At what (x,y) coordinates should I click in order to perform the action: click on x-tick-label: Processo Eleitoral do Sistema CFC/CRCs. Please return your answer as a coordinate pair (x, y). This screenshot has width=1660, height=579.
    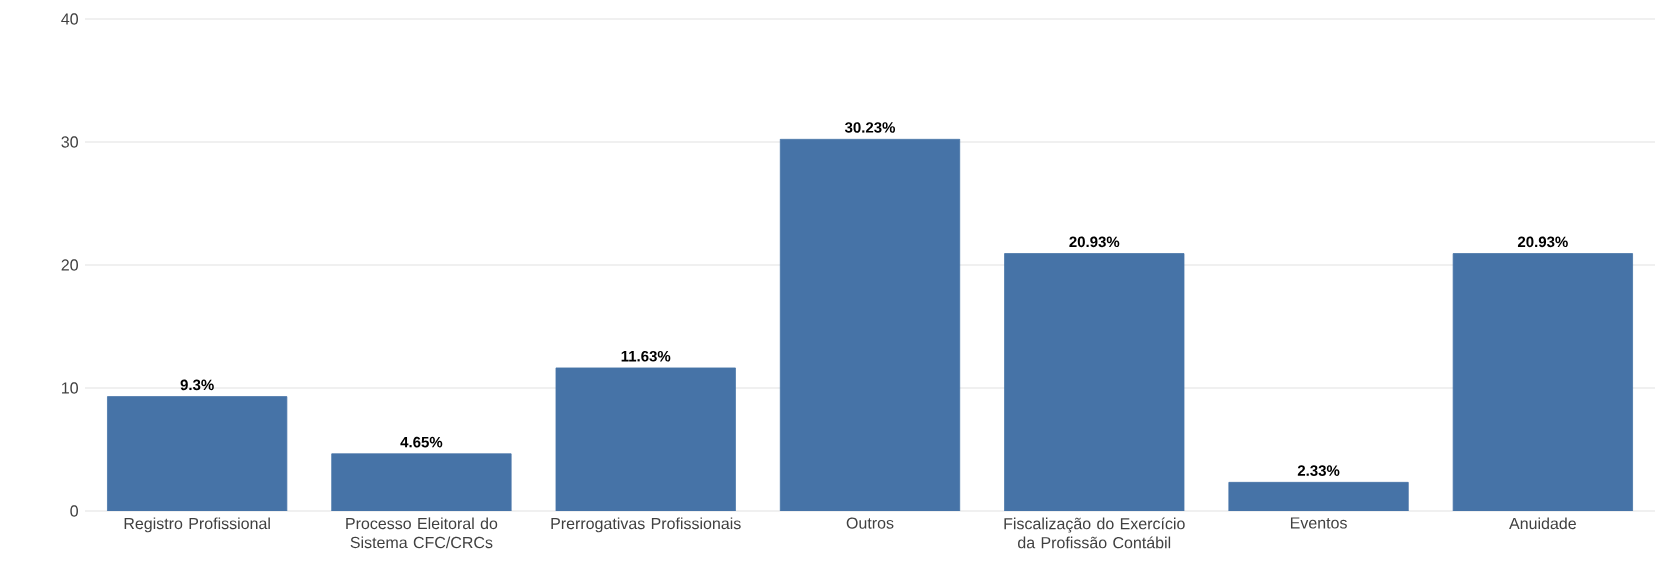
    Looking at the image, I should click on (422, 533).